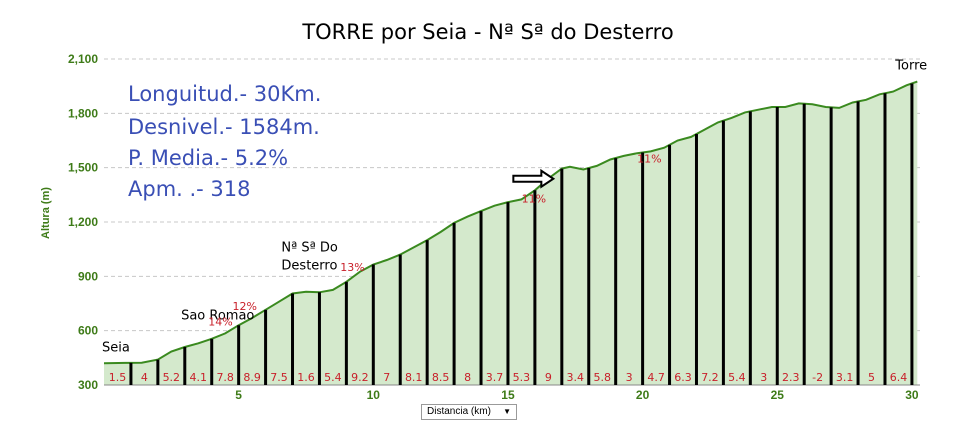  What do you see at coordinates (602, 377) in the screenshot?
I see `km-grade-label: 5.8` at bounding box center [602, 377].